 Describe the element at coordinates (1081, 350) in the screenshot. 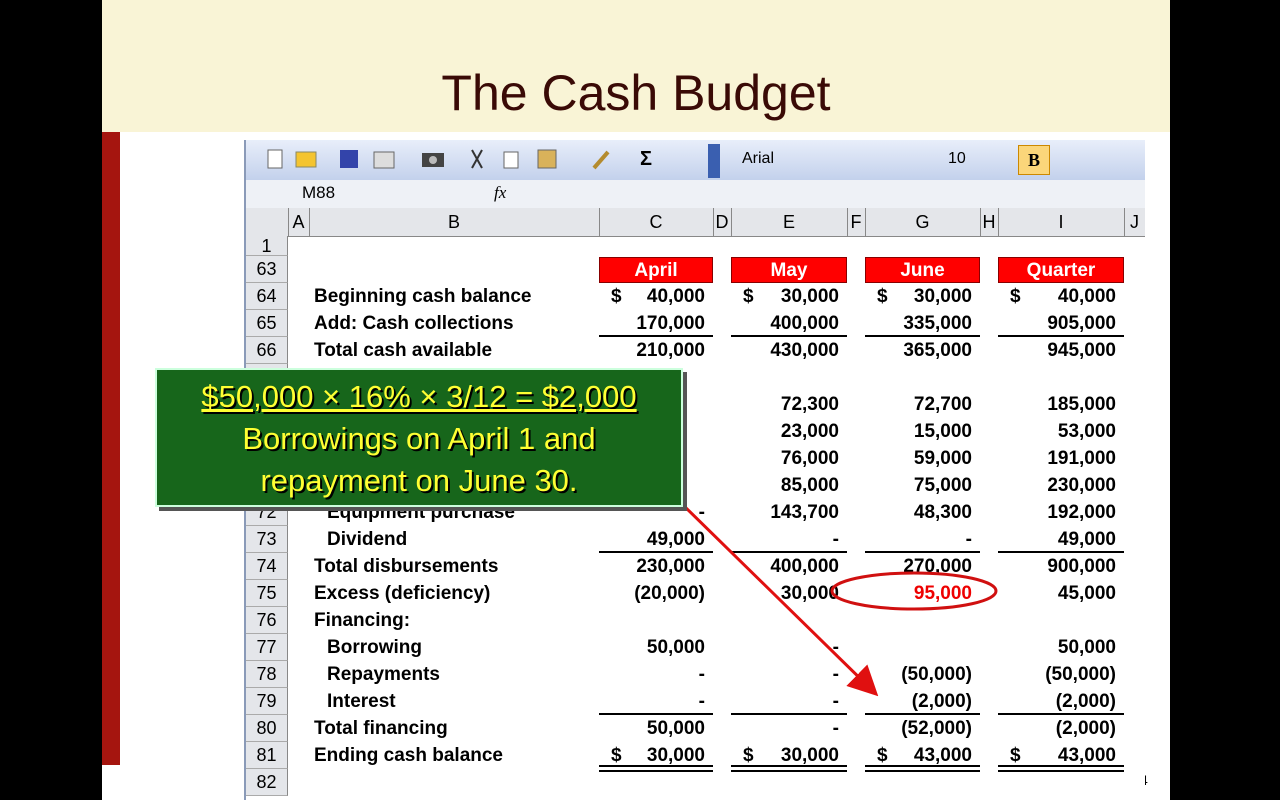

I see `cell-value: 945,000` at that location.